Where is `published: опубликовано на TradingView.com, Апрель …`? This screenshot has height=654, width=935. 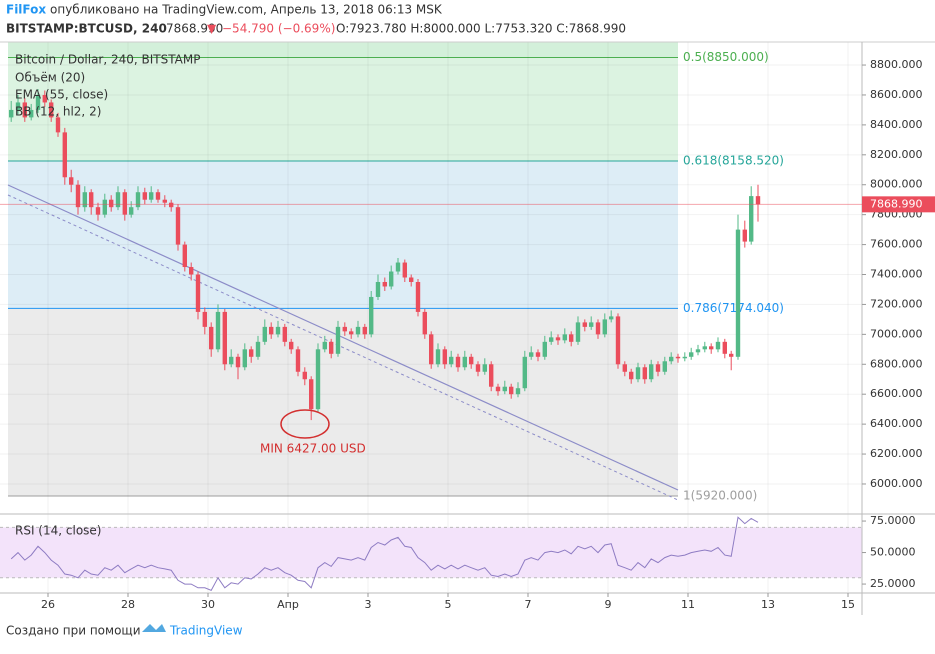 published: опубликовано на TradingView.com, Апрель … is located at coordinates (246, 10).